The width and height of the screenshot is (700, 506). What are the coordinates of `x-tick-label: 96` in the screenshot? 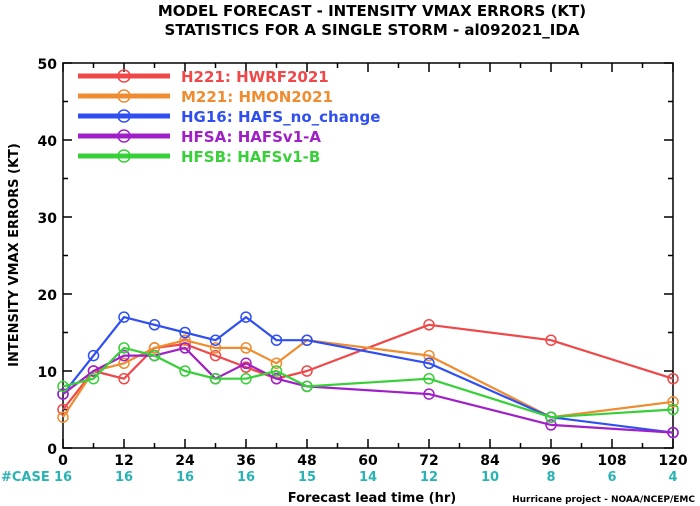 It's located at (550, 461).